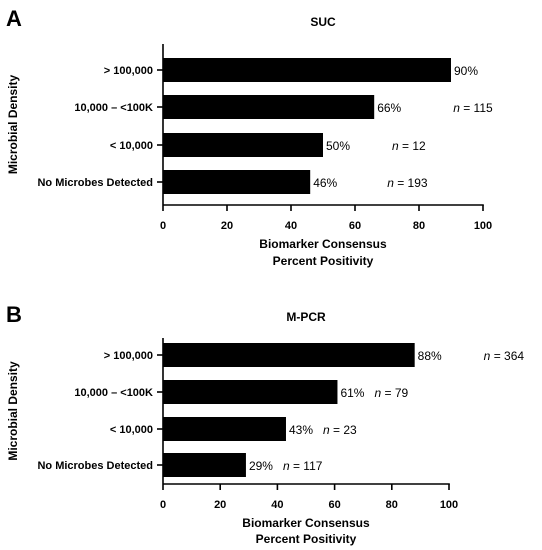  Describe the element at coordinates (409, 146) in the screenshot. I see `bar-n-label: n = 12` at that location.